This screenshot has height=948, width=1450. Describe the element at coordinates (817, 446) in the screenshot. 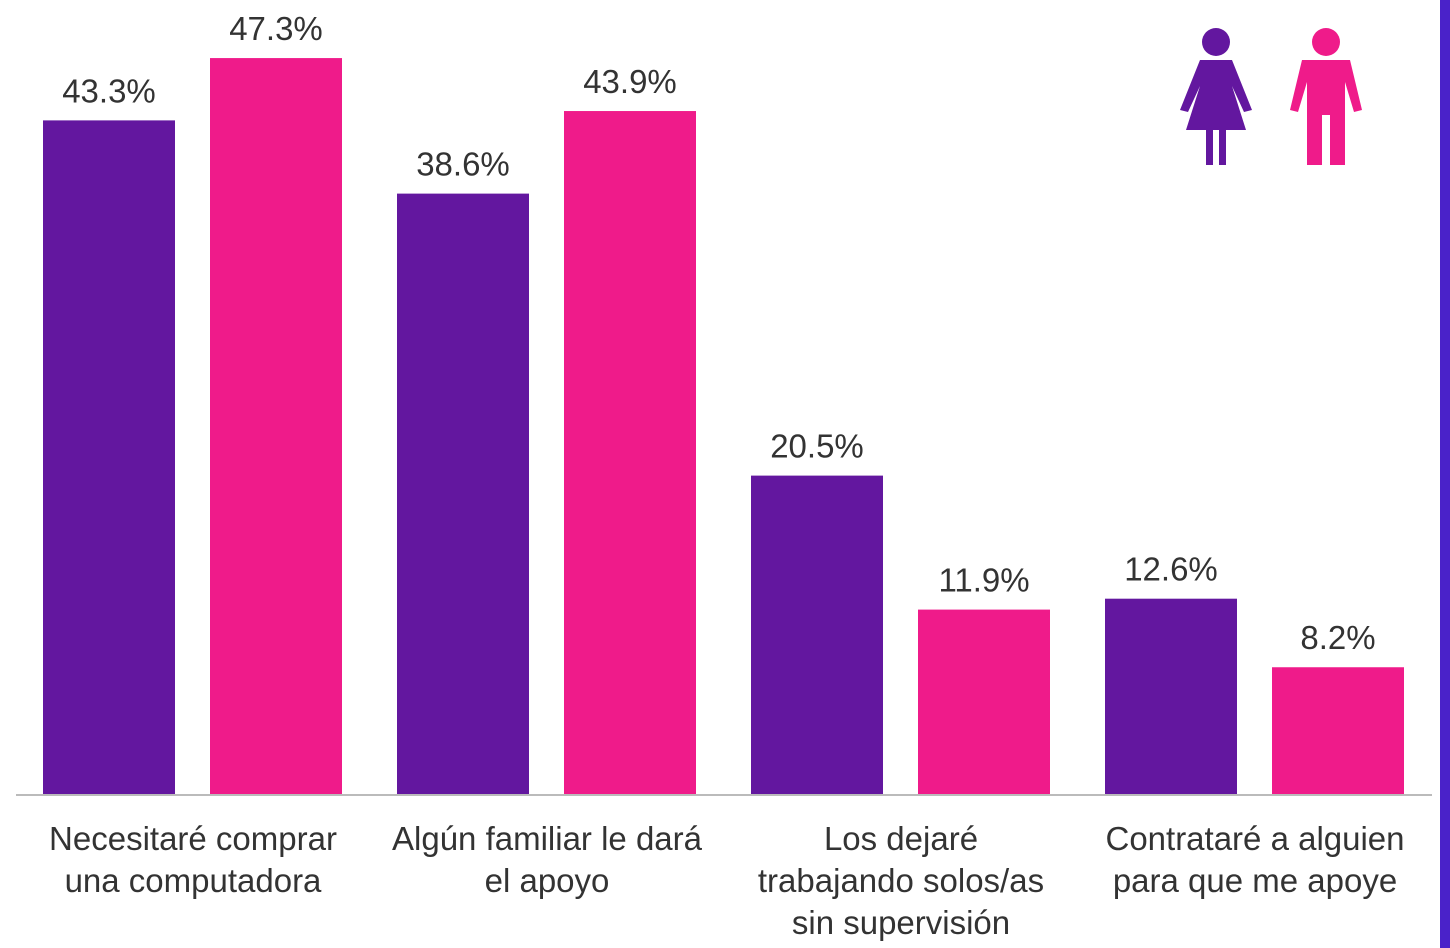

I see `value-label: 20.5%` at that location.